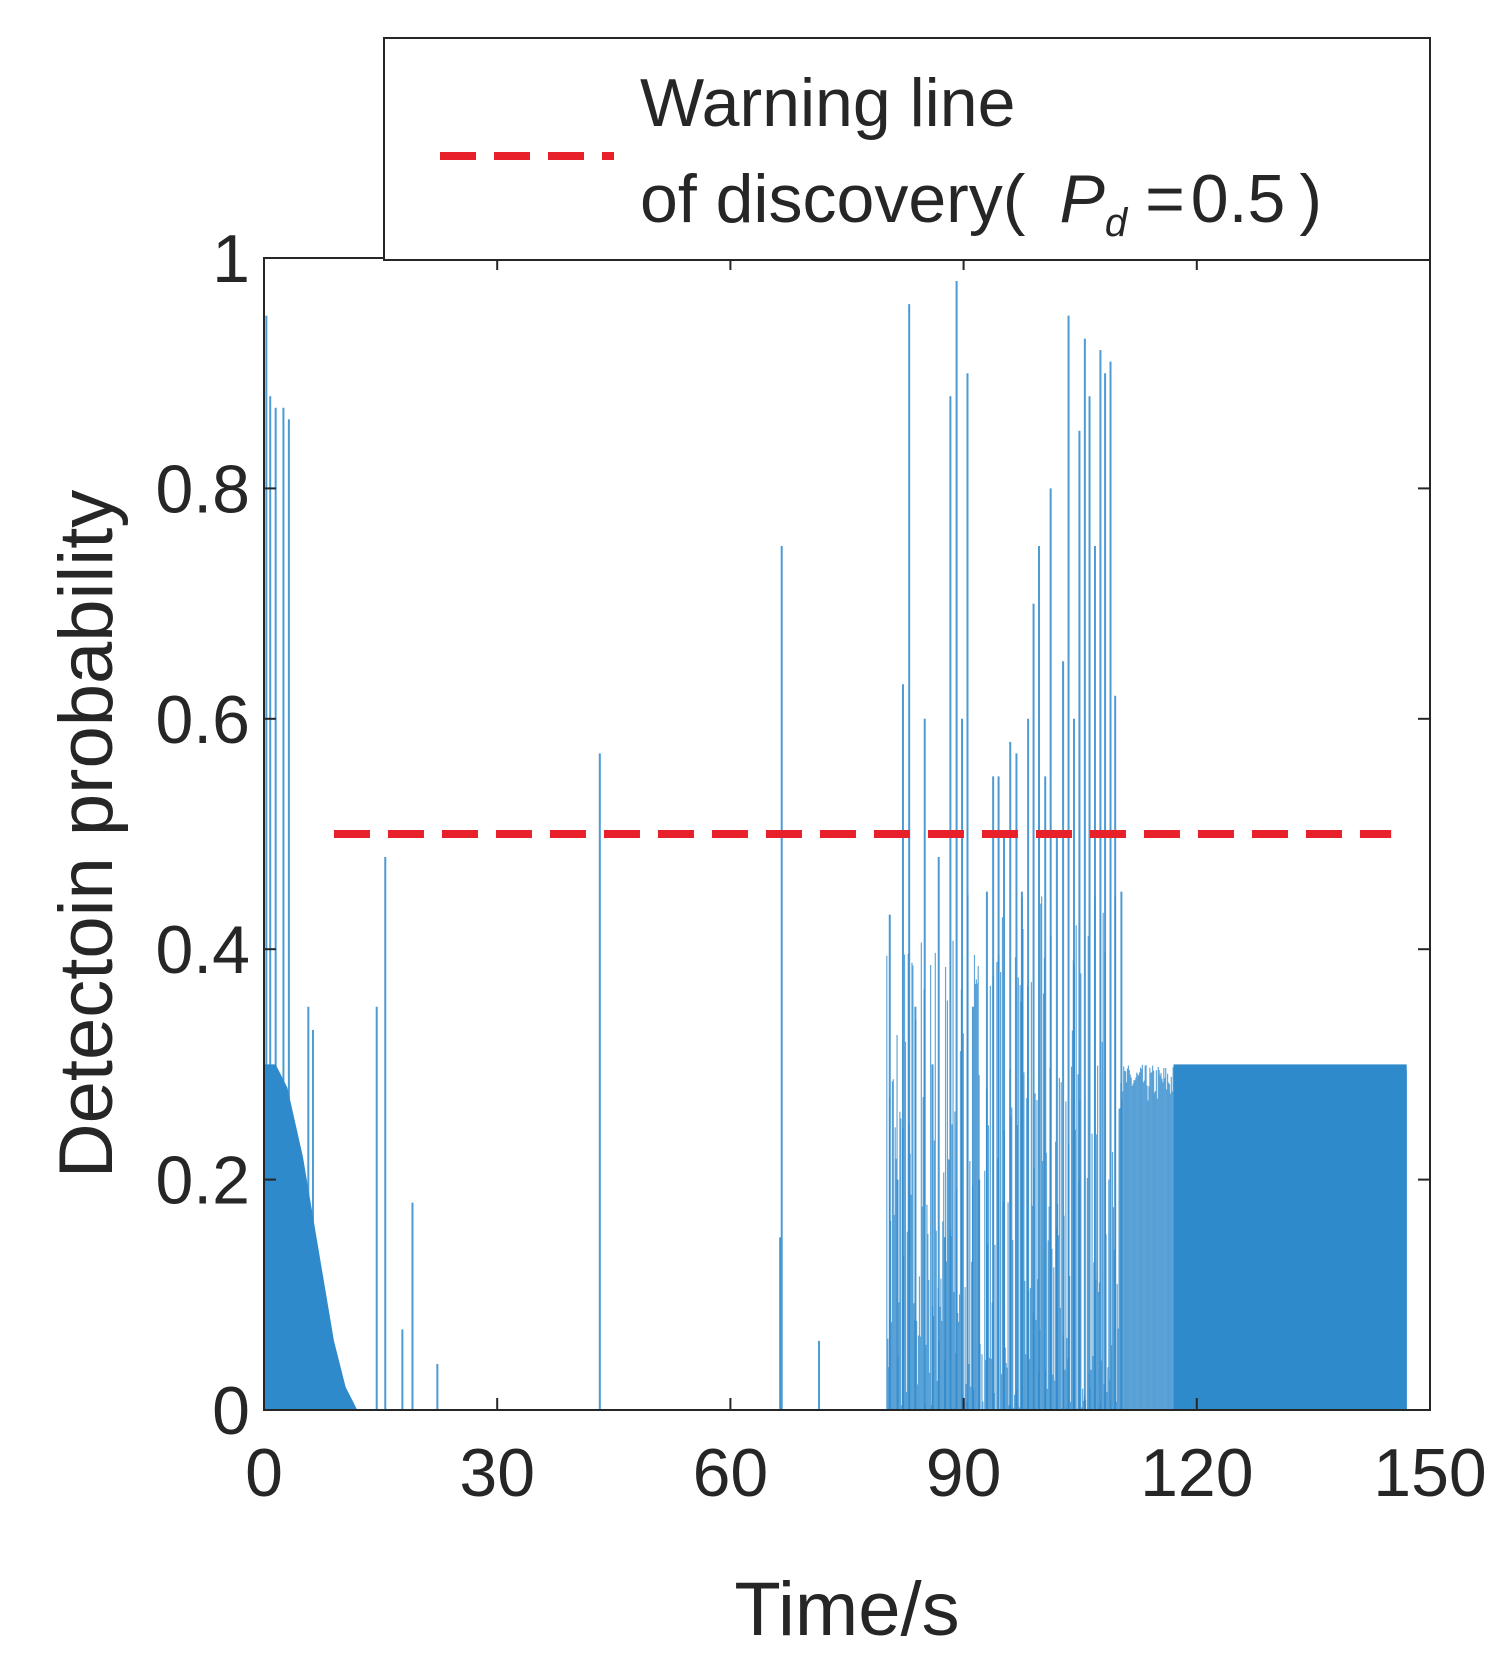  What do you see at coordinates (827, 103) in the screenshot?
I see `legend-text-line1: Warning line` at bounding box center [827, 103].